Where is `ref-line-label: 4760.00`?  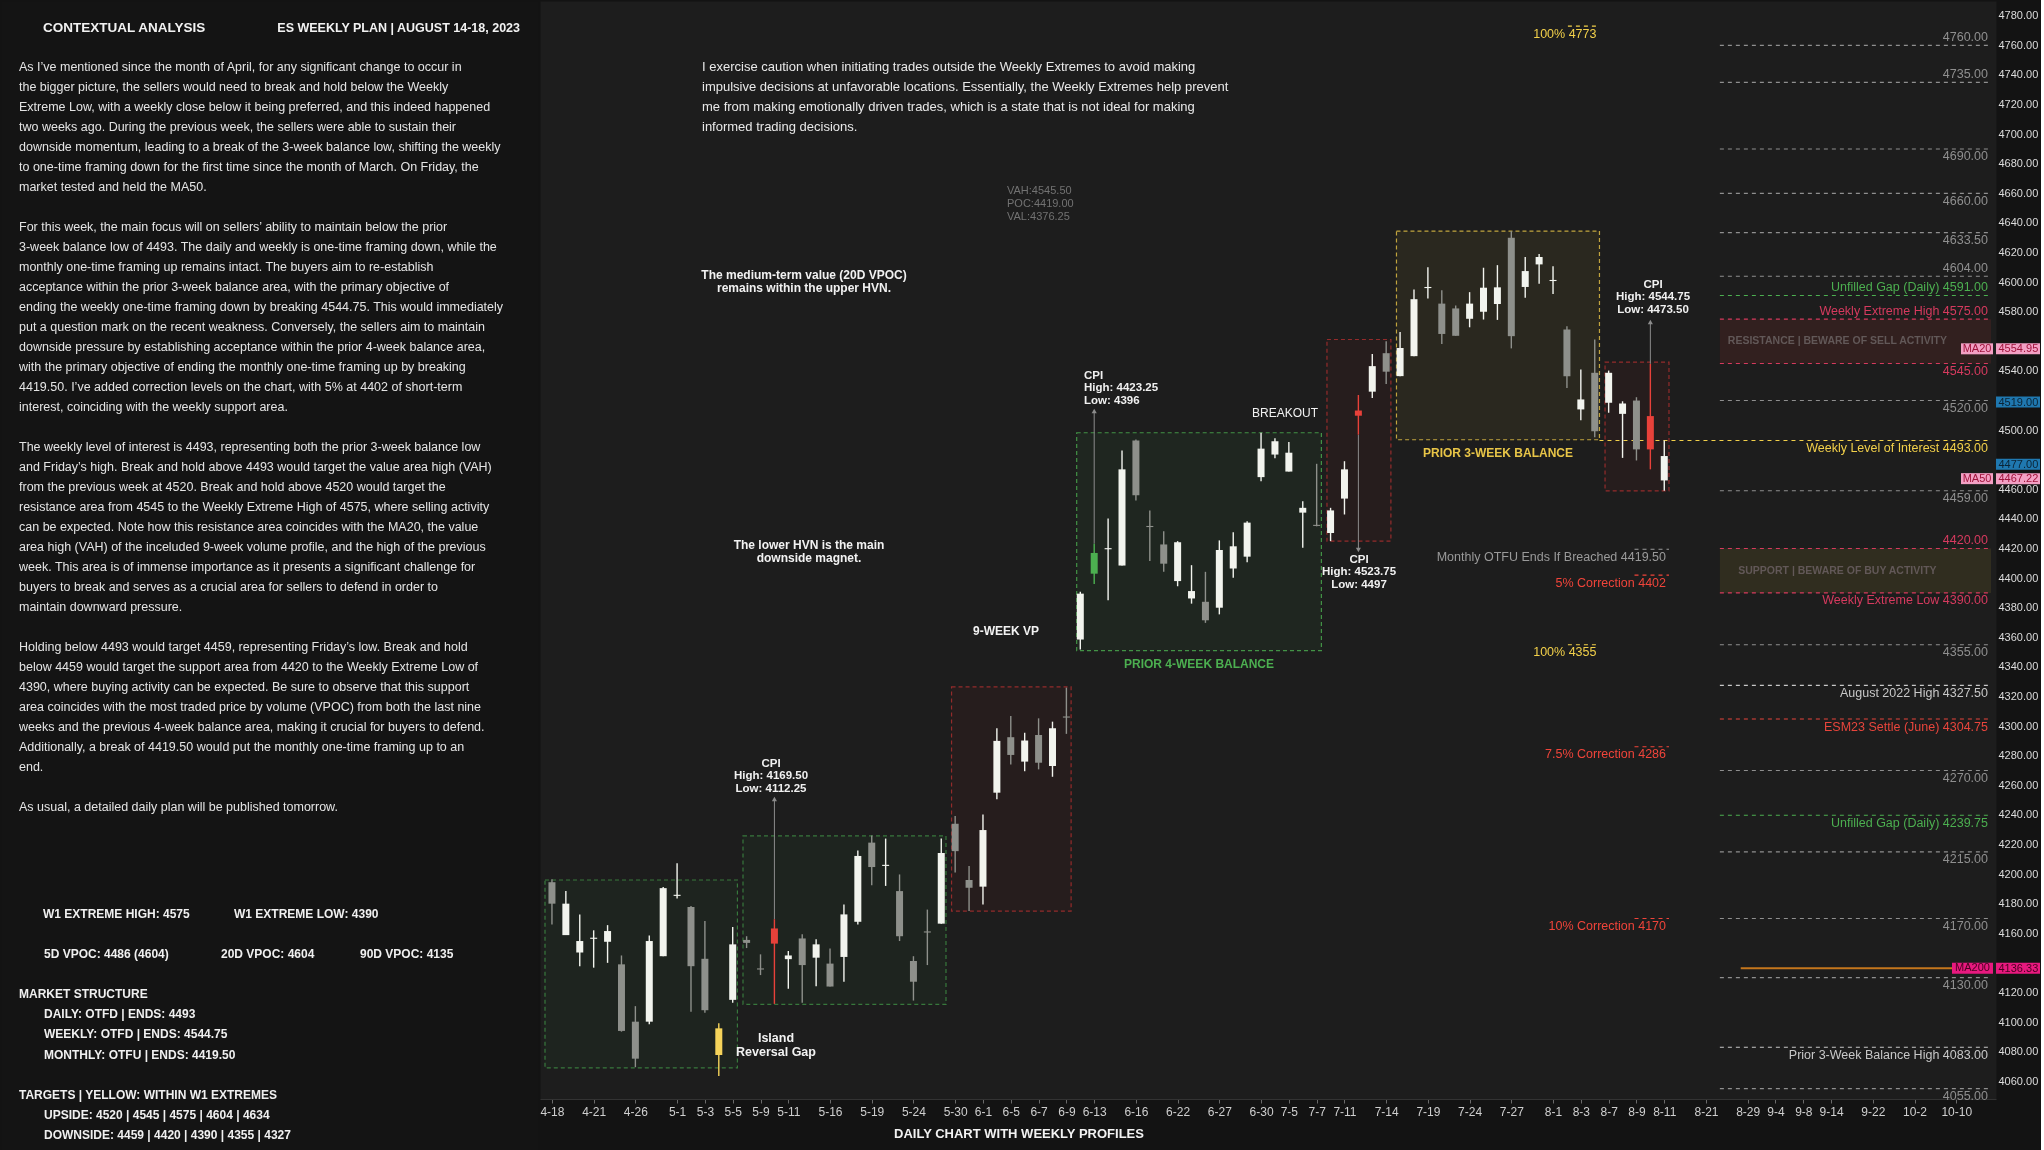
ref-line-label: 4760.00 is located at coordinates (1965, 36).